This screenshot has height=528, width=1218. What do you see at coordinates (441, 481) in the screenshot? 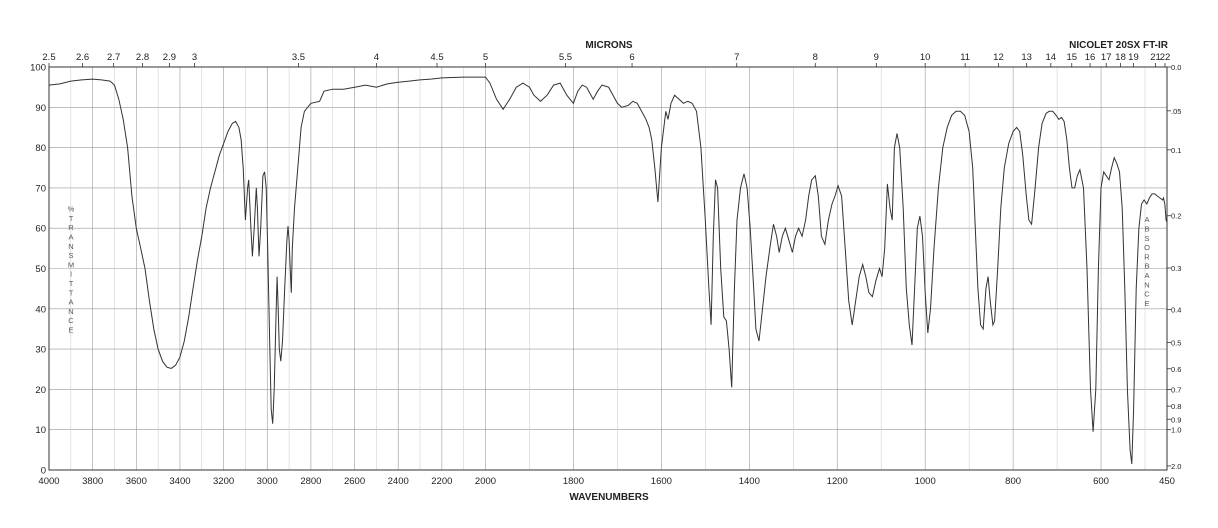
I see `x-tick-label: 2200` at bounding box center [441, 481].